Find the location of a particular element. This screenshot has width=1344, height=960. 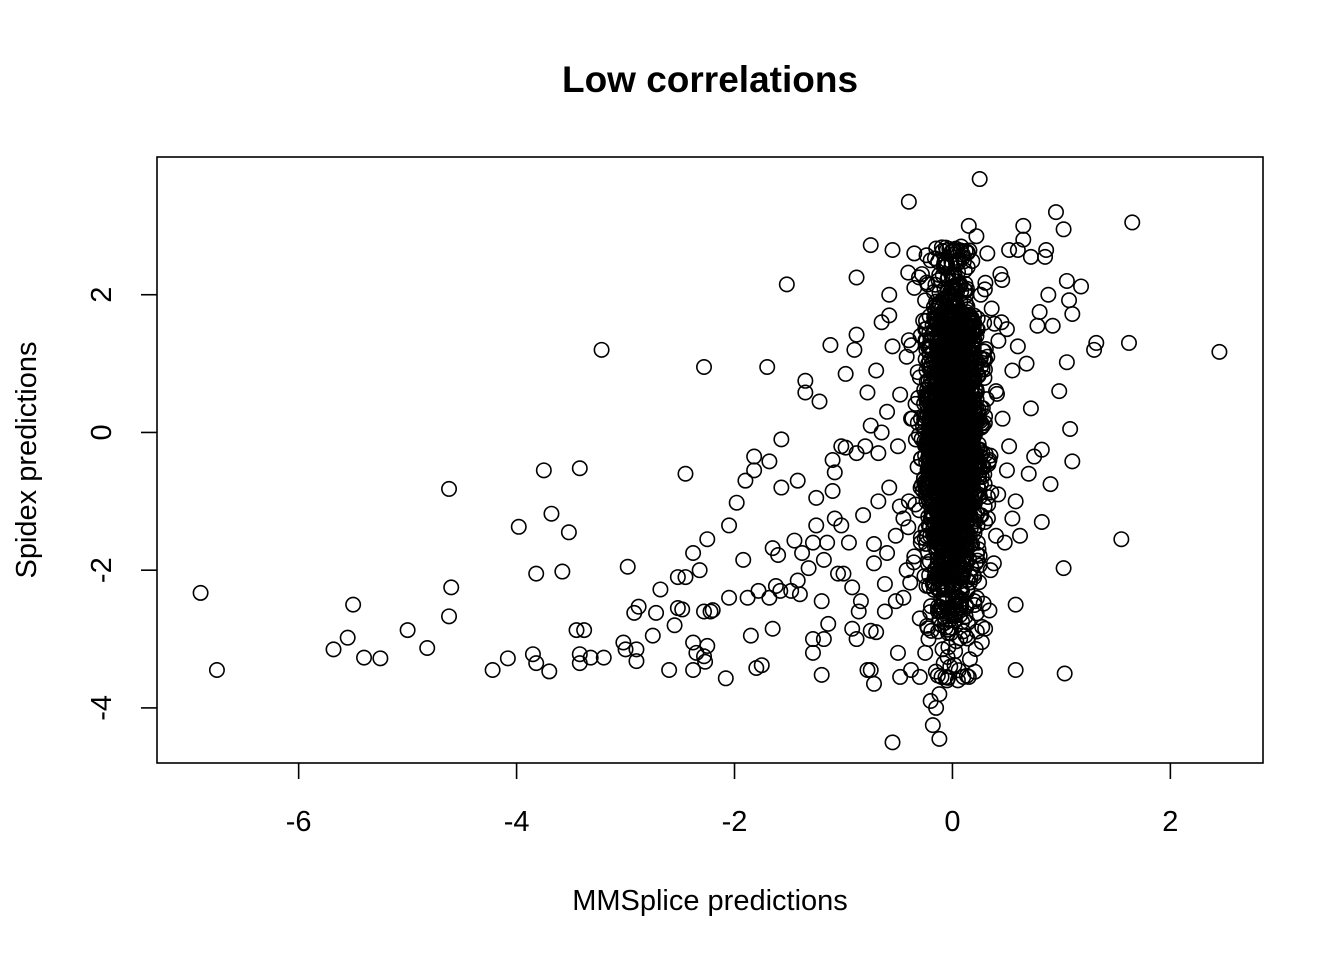

y-axis: -4 -2 0 2 is located at coordinates (121, 504).